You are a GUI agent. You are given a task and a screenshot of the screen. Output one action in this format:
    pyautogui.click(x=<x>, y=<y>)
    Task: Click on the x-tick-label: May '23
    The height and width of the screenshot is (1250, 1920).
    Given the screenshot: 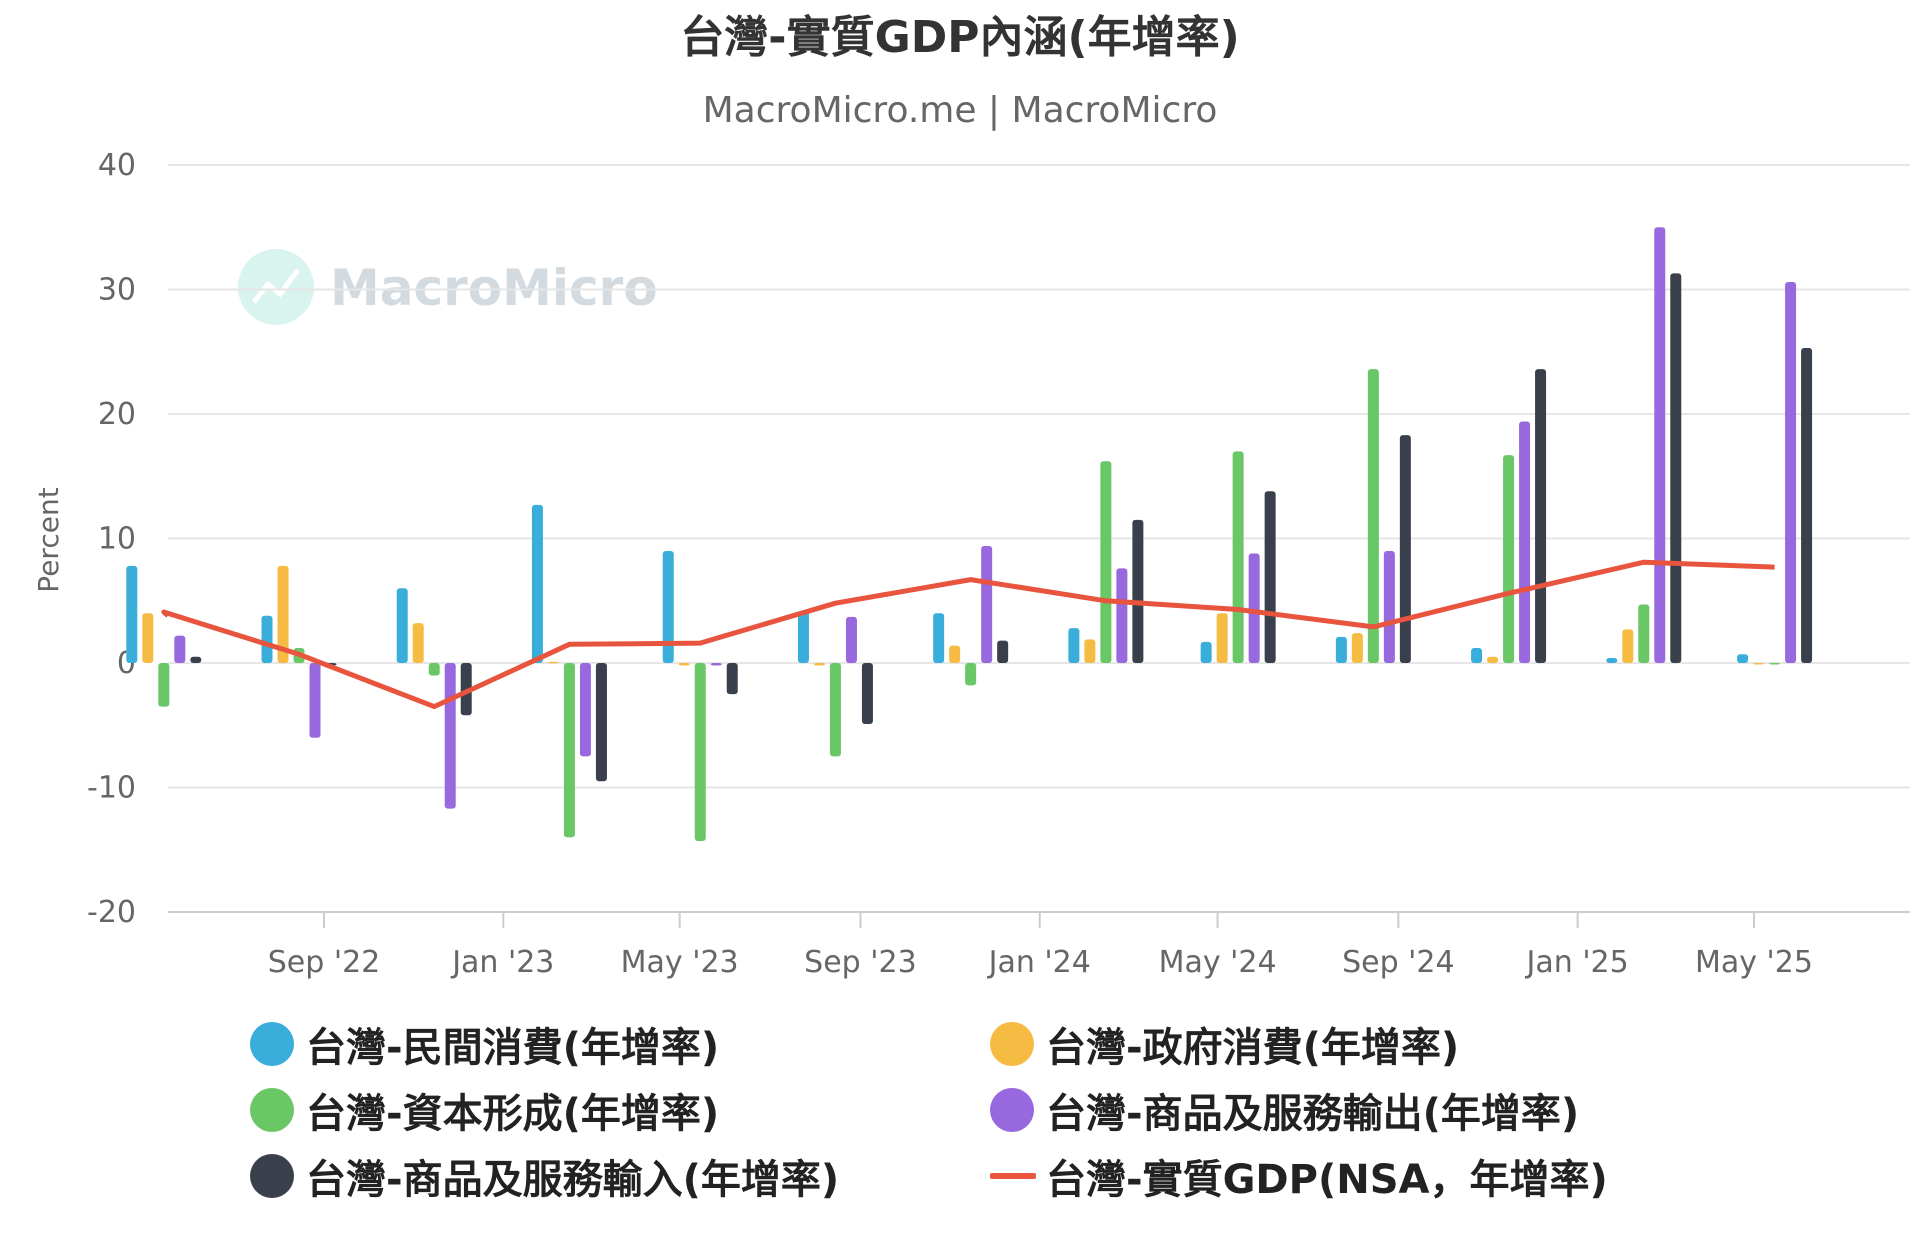 What is the action you would take?
    pyautogui.click(x=680, y=962)
    